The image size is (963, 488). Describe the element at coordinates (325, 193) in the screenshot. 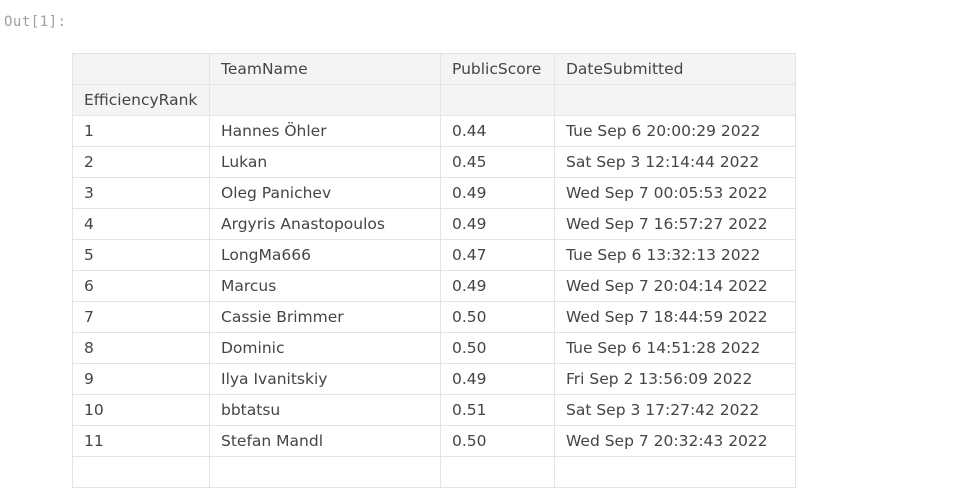

I see `team-name-cell: Oleg Panichev` at that location.